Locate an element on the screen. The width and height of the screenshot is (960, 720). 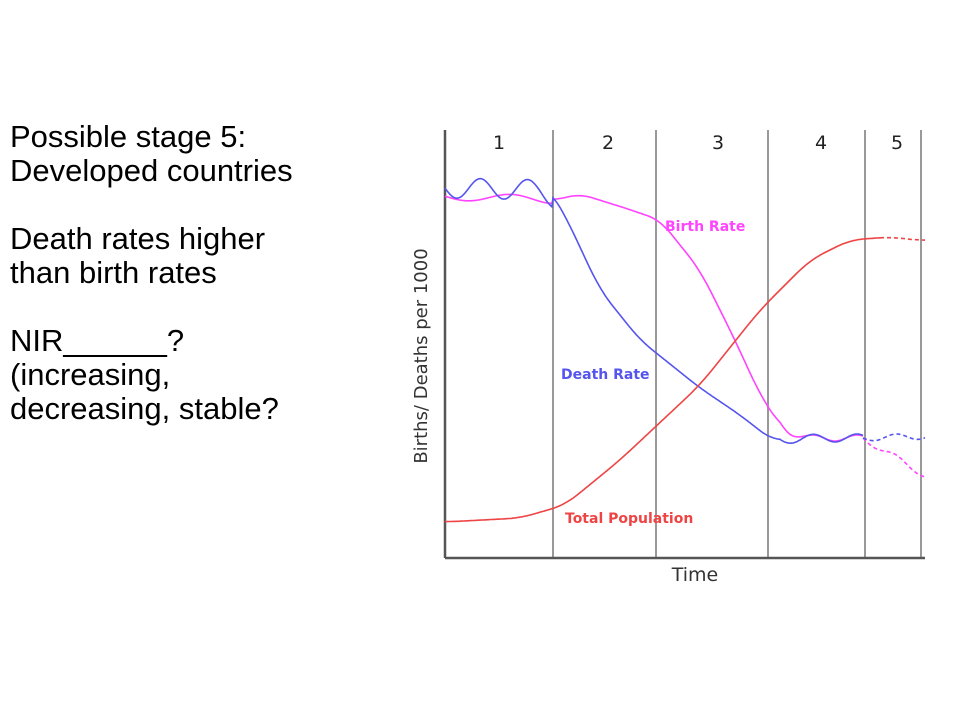
total-population-projection is located at coordinates (903, 238).